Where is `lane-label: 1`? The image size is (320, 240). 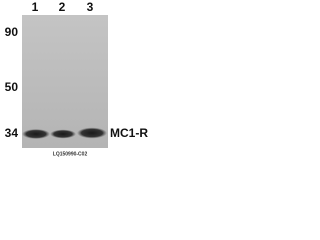 lane-label: 1 is located at coordinates (35, 7).